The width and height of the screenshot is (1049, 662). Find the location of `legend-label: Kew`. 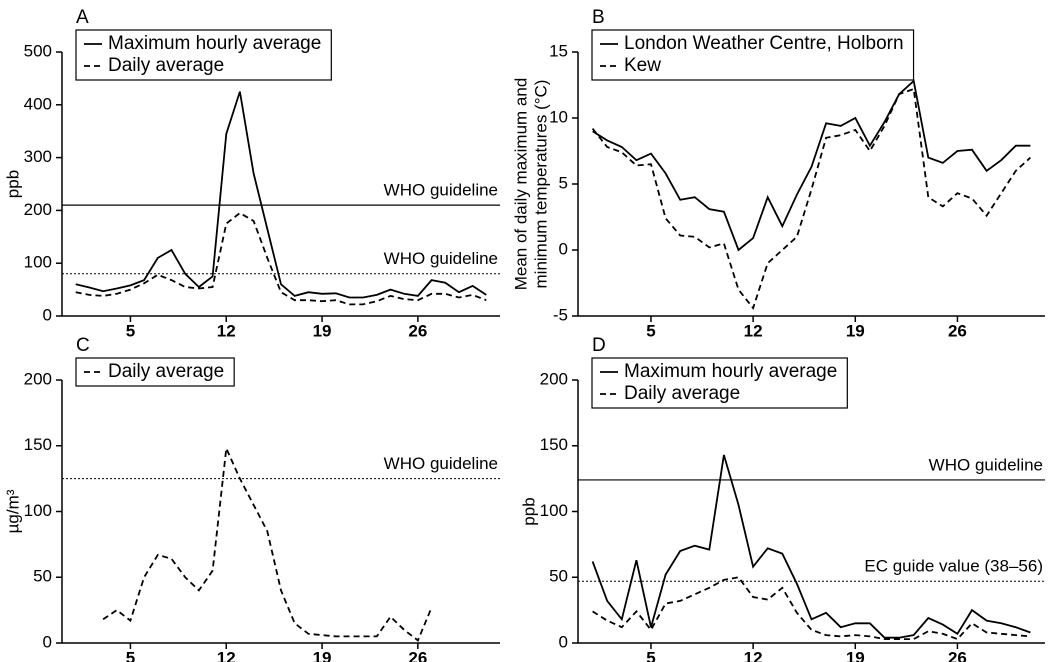

legend-label: Kew is located at coordinates (642, 65).